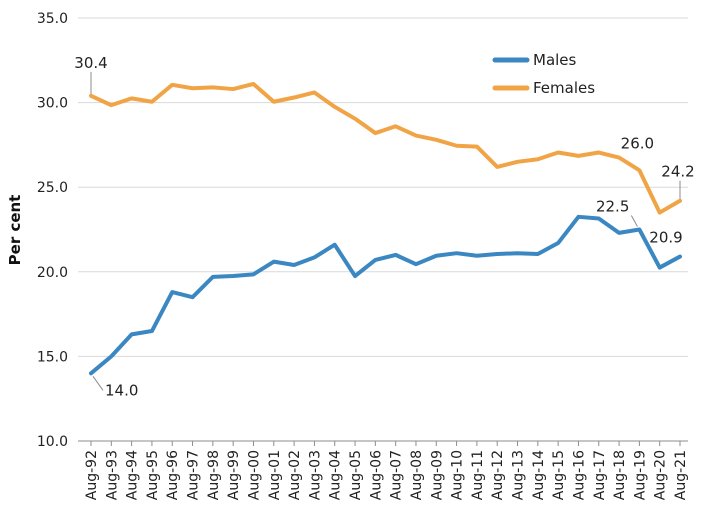 The height and width of the screenshot is (530, 704). I want to click on x-tick-label: Aug-04, so click(336, 475).